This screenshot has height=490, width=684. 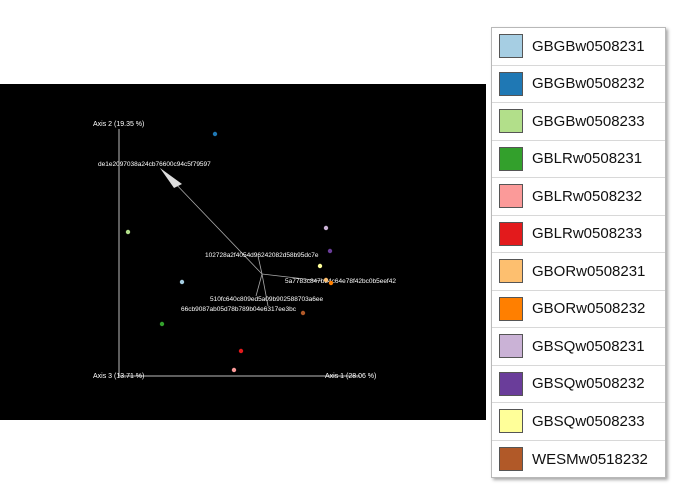 I want to click on sample-point-gbsqw0508231, so click(x=326, y=228).